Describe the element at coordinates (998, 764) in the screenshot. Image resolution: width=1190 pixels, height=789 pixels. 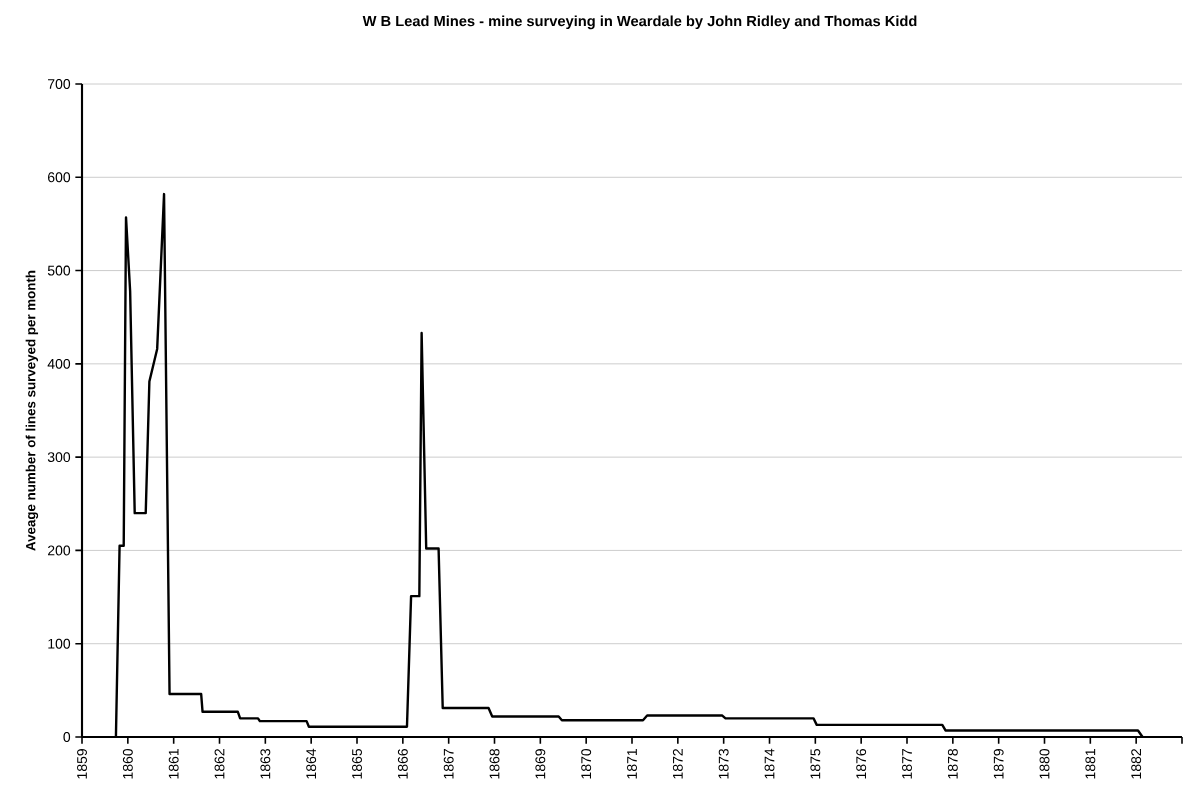
I see `x-tick-label: 1879` at that location.